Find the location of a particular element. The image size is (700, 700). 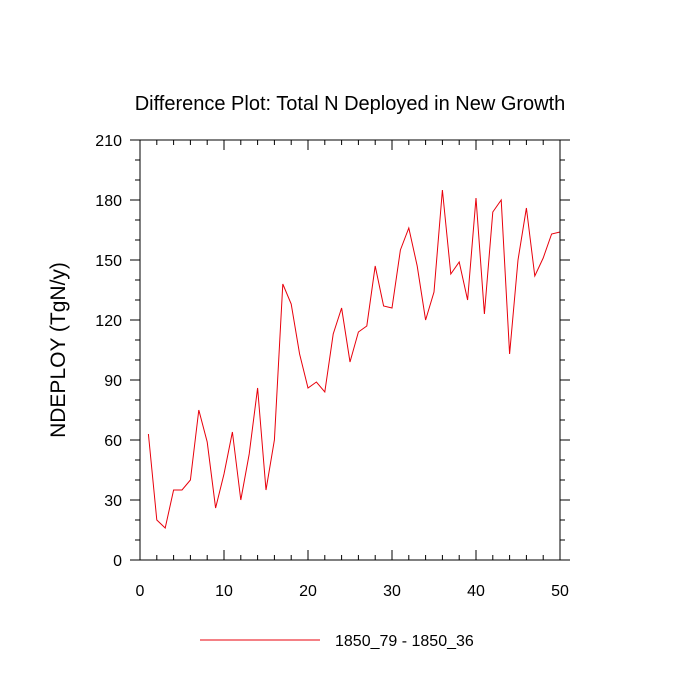

y-tick-label: 120 is located at coordinates (108, 321).